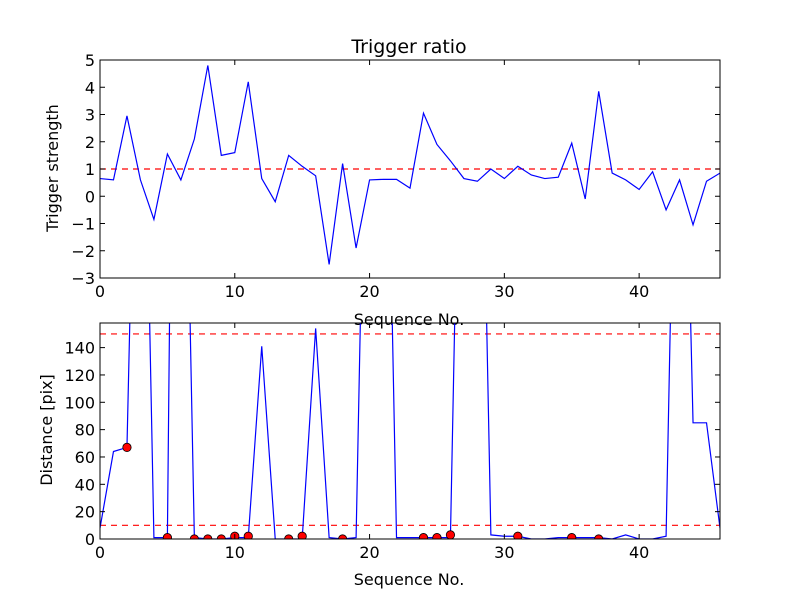  What do you see at coordinates (100, 291) in the screenshot?
I see `top-x-tick-label: 0` at bounding box center [100, 291].